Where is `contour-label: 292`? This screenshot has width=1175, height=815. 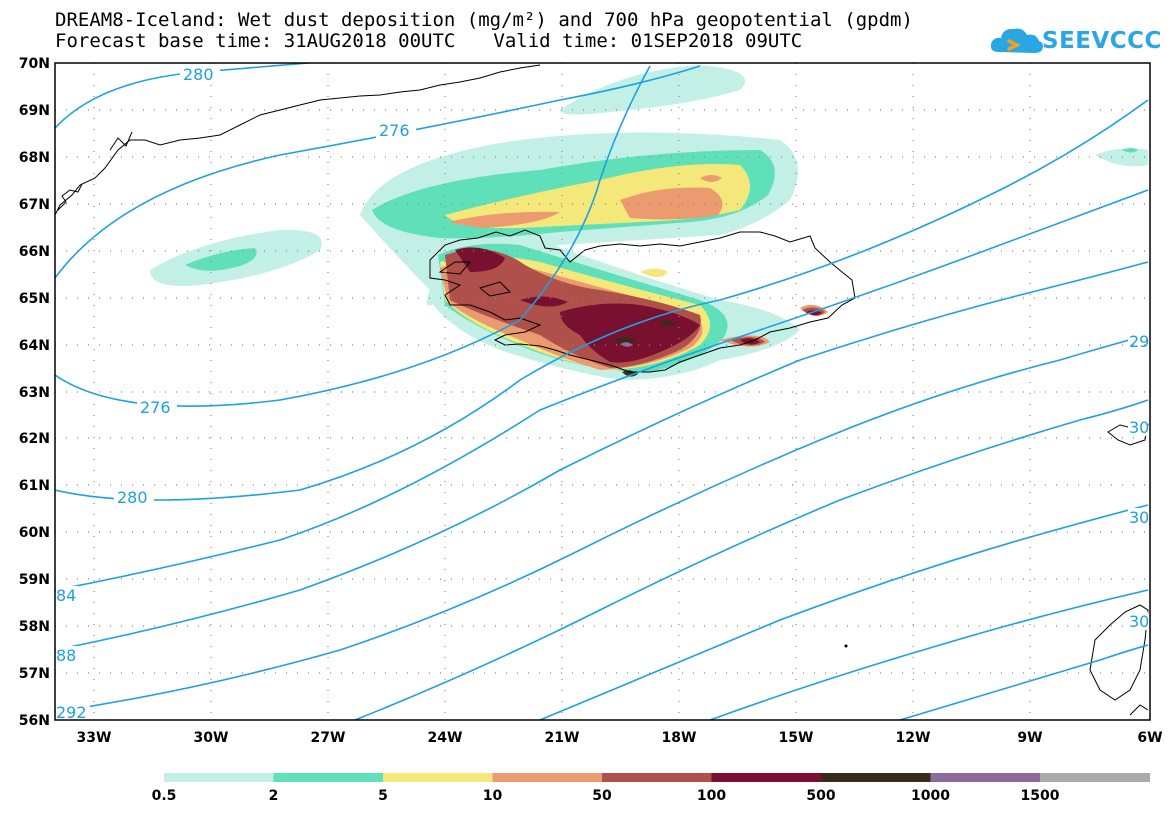
contour-label: 292 is located at coordinates (71, 712).